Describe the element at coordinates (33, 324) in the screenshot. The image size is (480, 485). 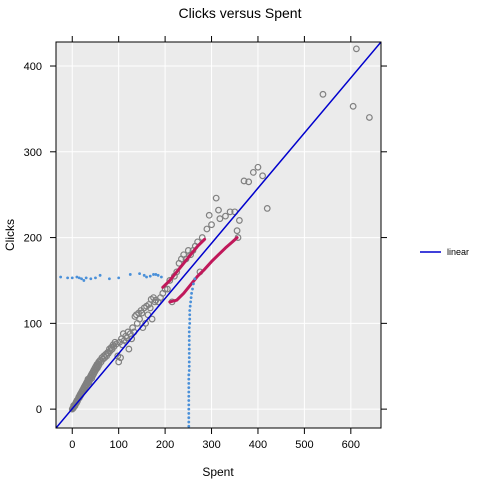
I see `y-tick-label: 100` at that location.